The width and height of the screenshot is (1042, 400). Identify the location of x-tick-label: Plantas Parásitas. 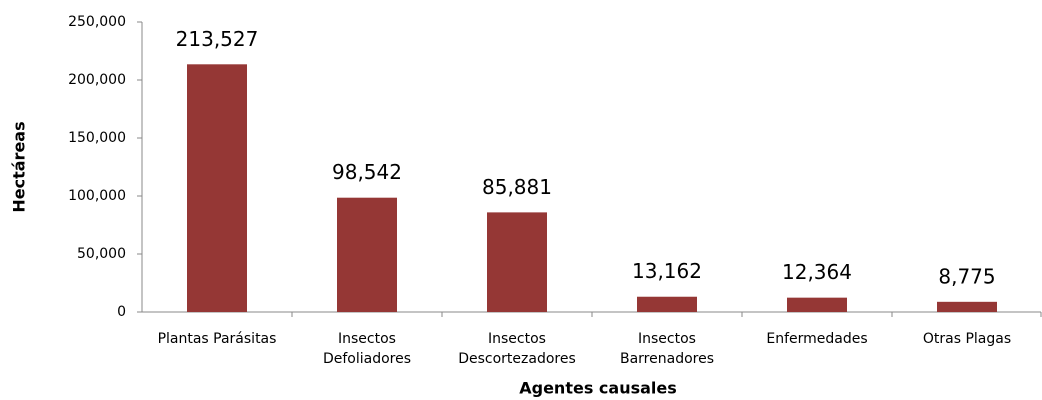
(217, 339).